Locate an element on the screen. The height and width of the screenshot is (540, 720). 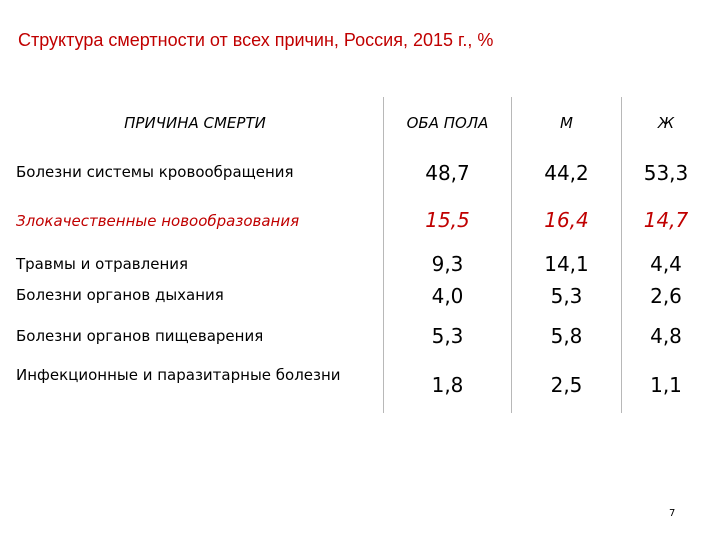
slide-number: 7 is located at coordinates (672, 513).